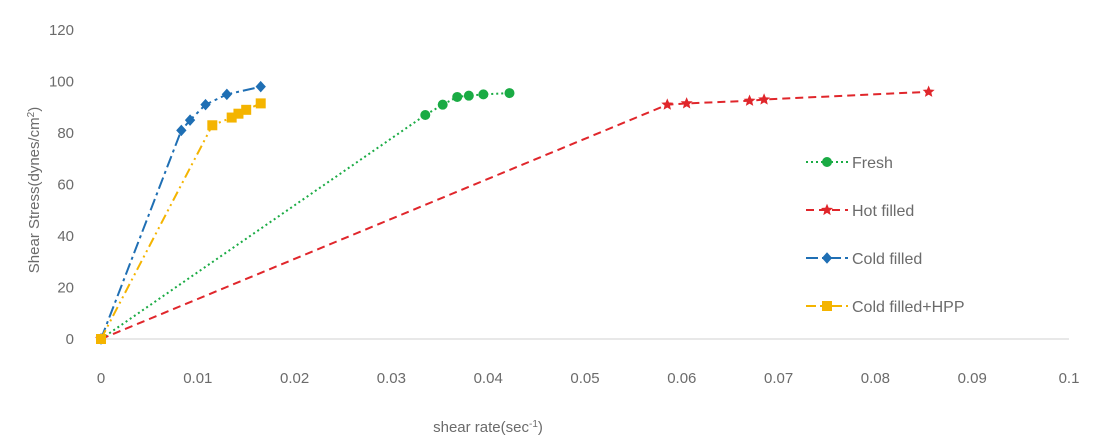  I want to click on y-tick-label: 40, so click(65, 236).